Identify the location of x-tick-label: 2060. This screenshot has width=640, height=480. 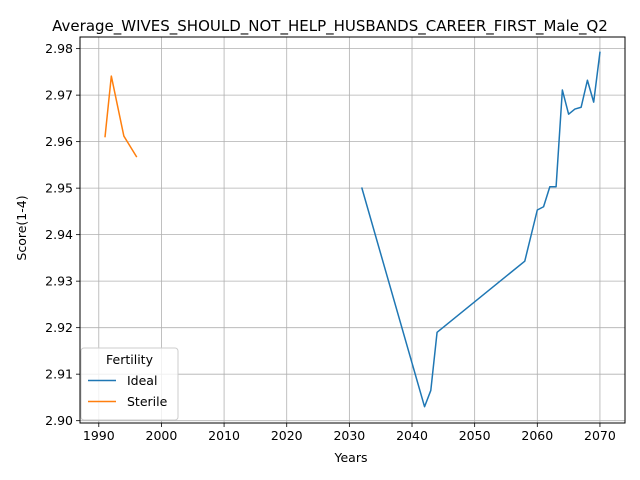
(537, 435).